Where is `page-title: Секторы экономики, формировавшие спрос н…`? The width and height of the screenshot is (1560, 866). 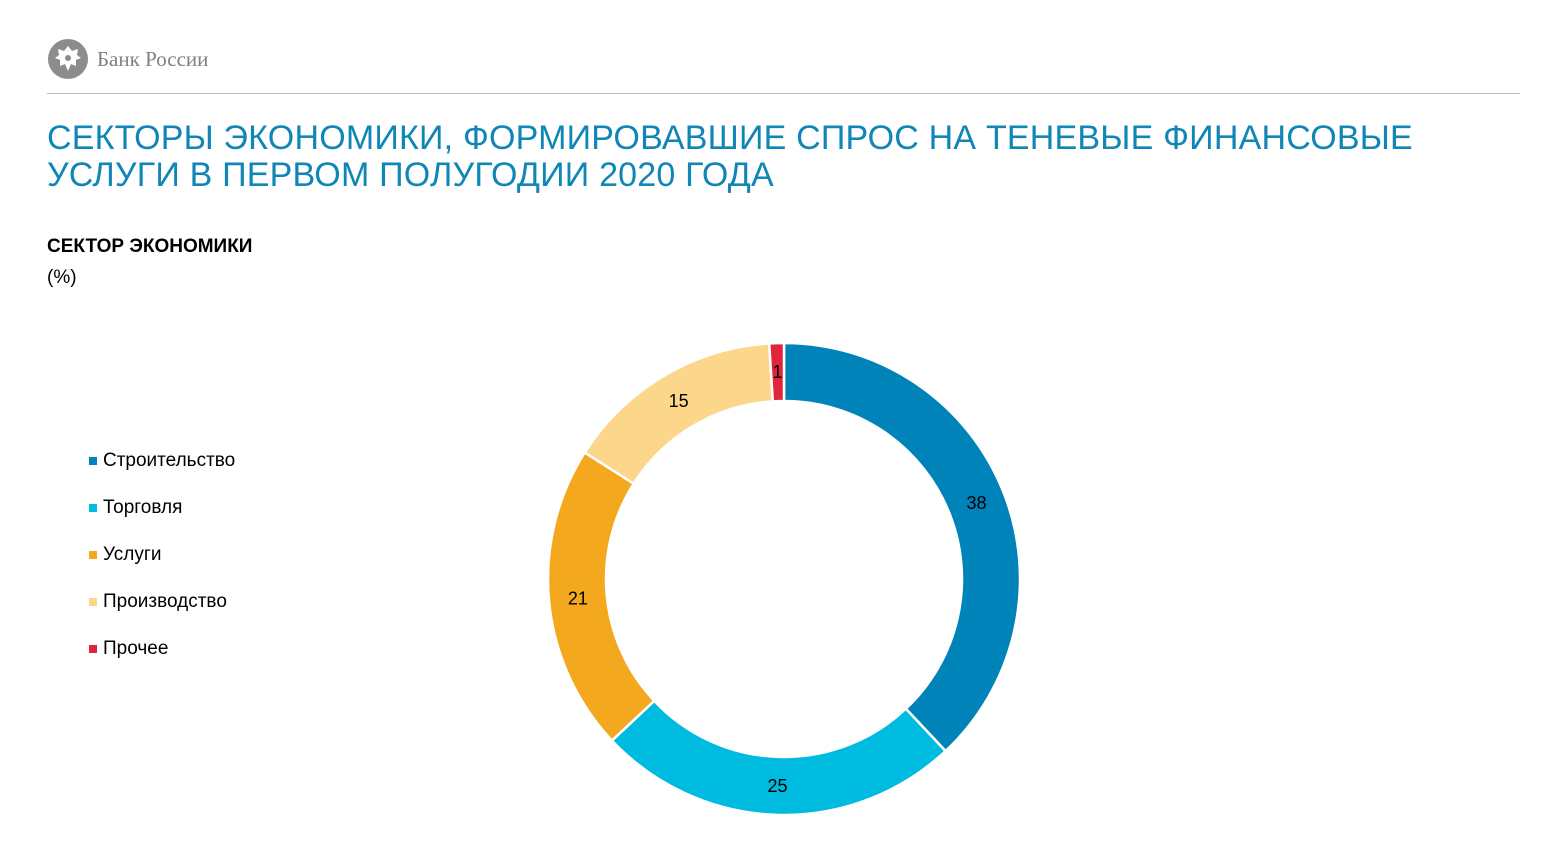 page-title: Секторы экономики, формировавшие спрос н… is located at coordinates (730, 156).